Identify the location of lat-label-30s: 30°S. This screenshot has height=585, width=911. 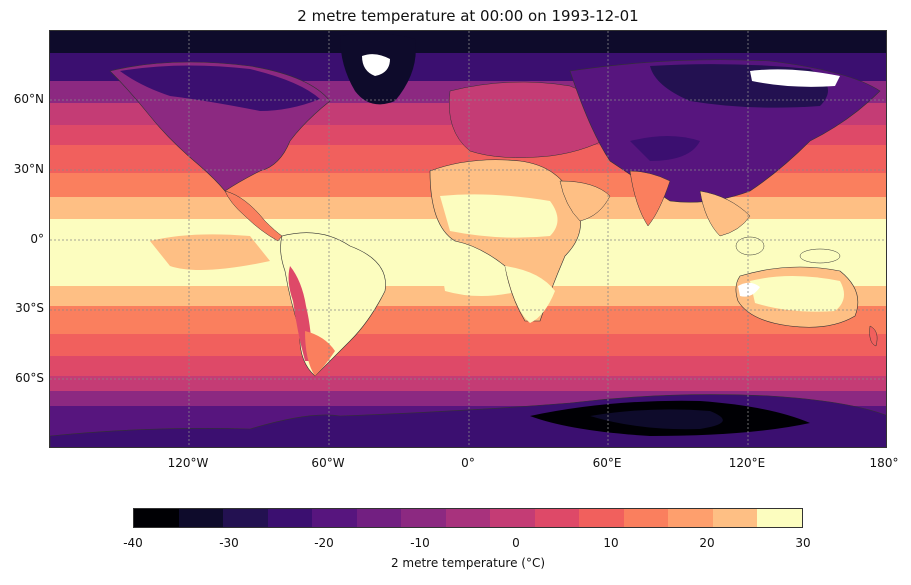
(29, 308).